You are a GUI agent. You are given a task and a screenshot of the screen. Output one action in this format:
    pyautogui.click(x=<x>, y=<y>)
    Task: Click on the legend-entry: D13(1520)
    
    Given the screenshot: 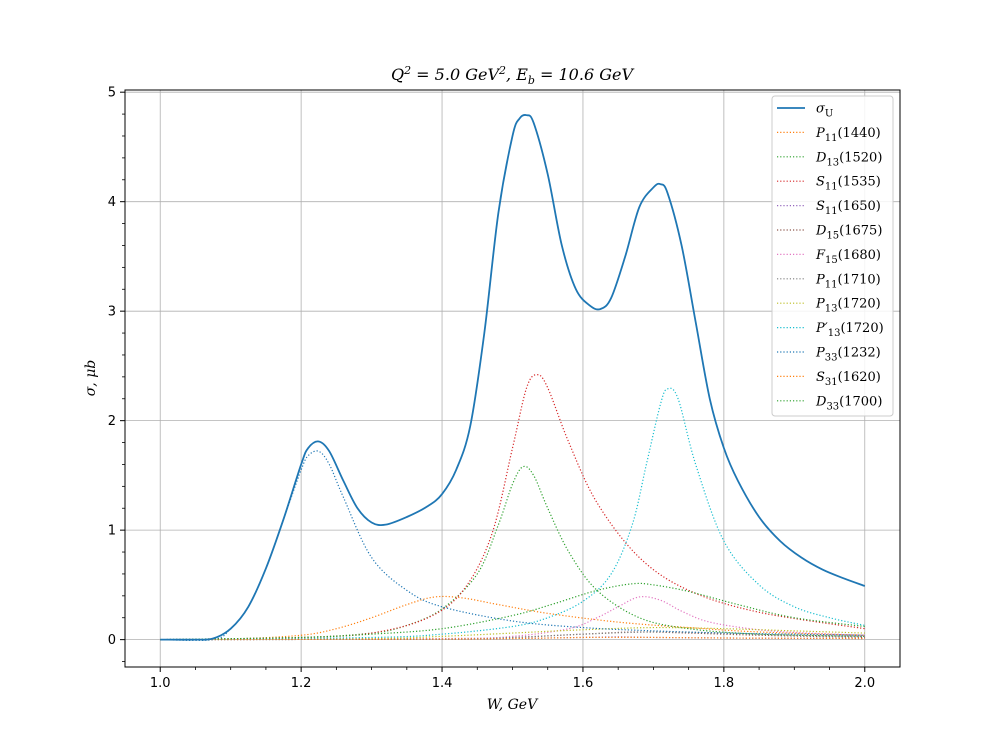 What is the action you would take?
    pyautogui.click(x=848, y=159)
    